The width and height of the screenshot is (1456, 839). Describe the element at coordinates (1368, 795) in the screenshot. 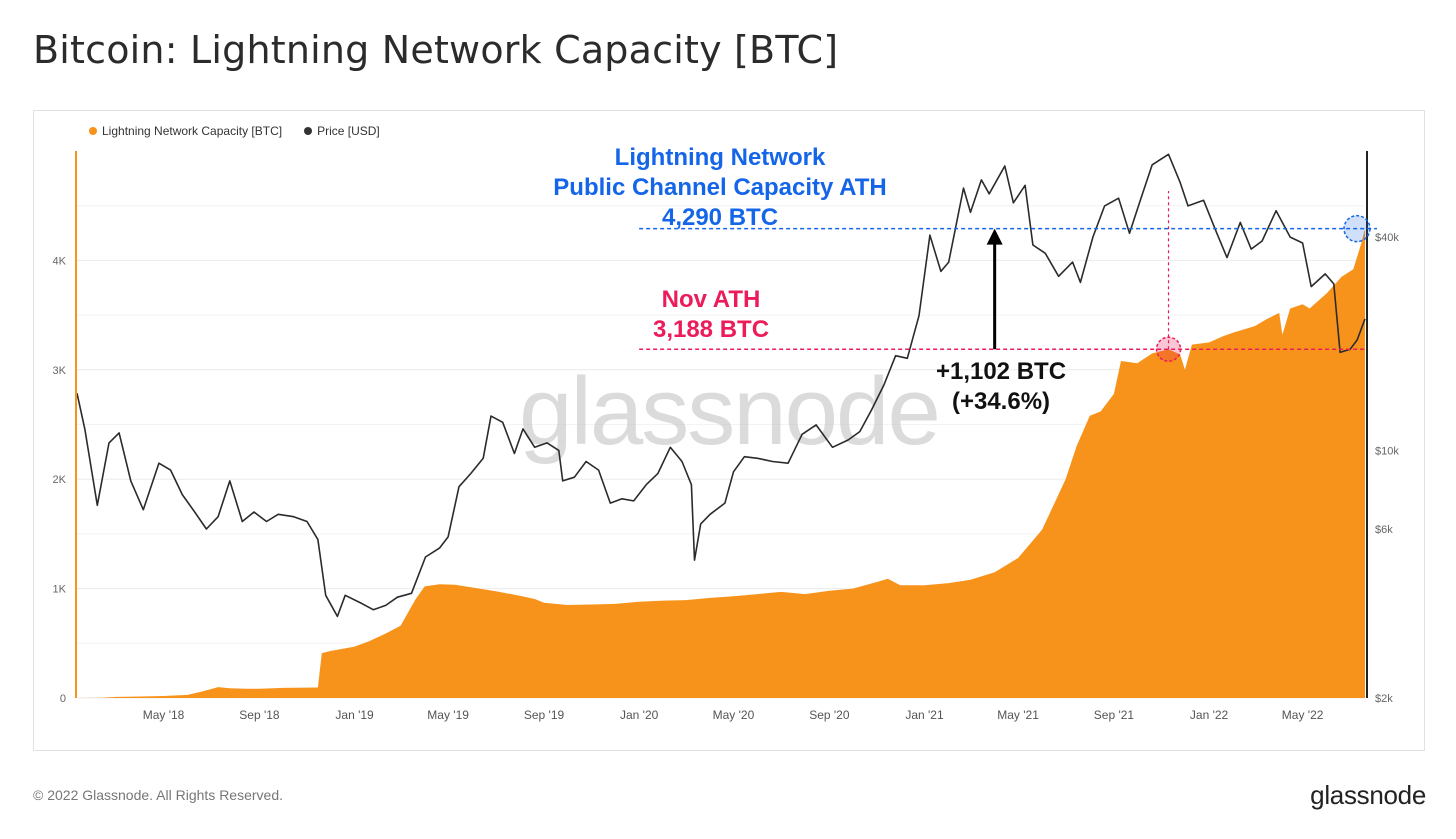

I see `glassnode-logo: glassnode` at that location.